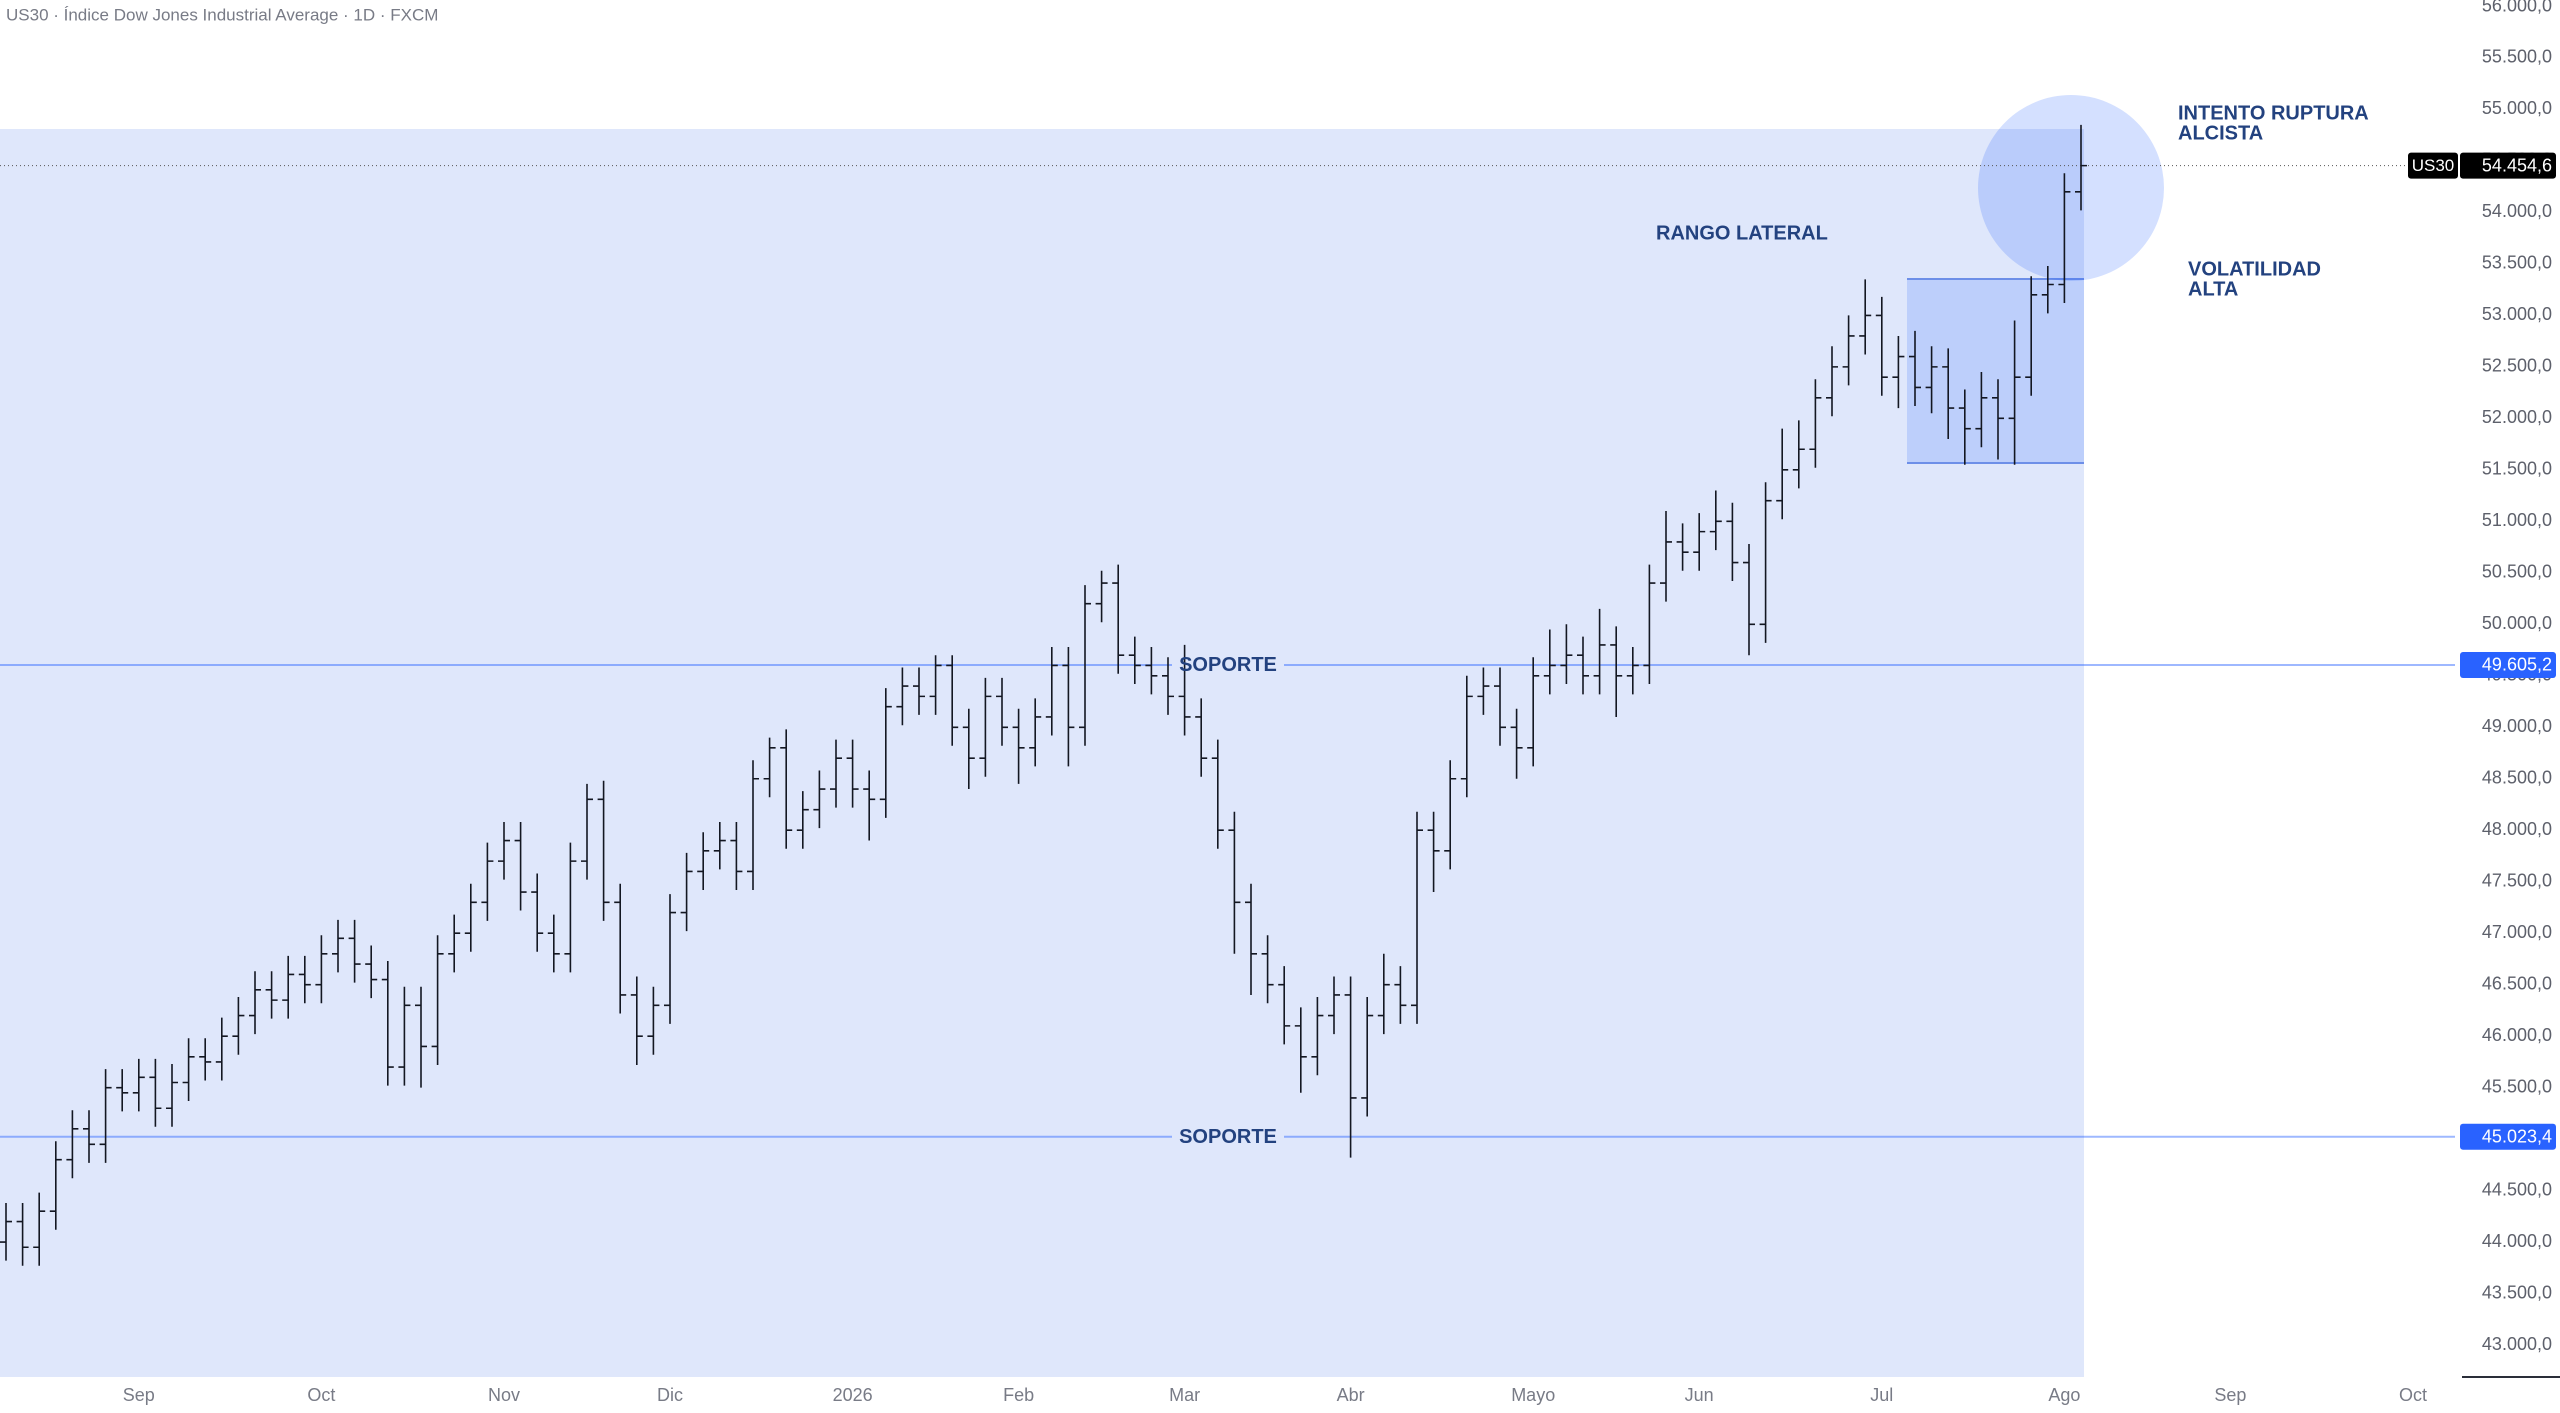  Describe the element at coordinates (2230, 1395) in the screenshot. I see `x-tick-label: Sep` at that location.